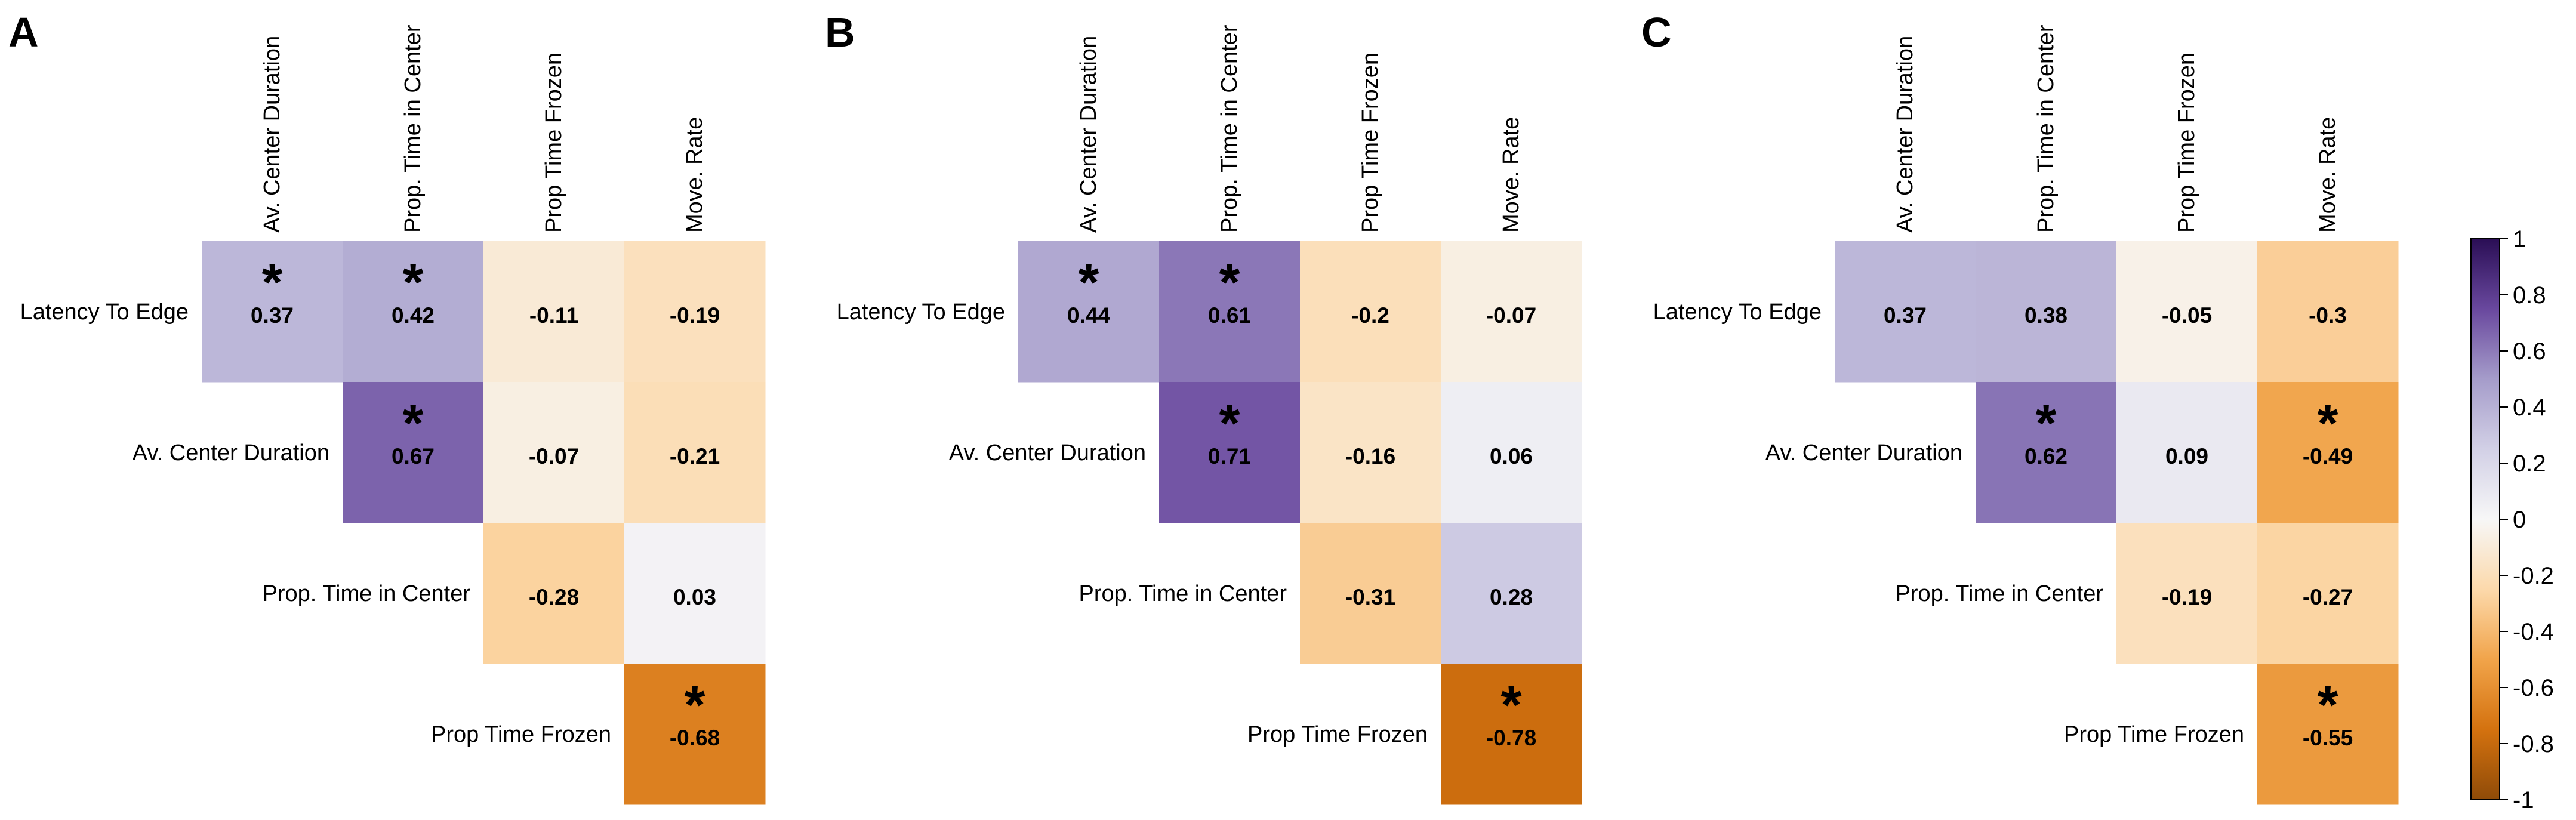 The image size is (2576, 820). Describe the element at coordinates (2529, 295) in the screenshot. I see `colorbar-tick-label: 0.8` at that location.